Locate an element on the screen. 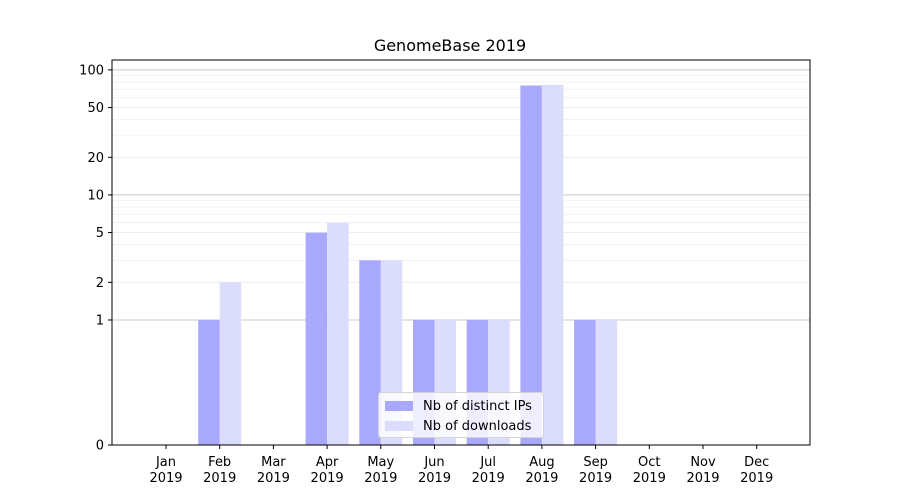 The height and width of the screenshot is (500, 900). y-tick-label: 10 is located at coordinates (95, 195).